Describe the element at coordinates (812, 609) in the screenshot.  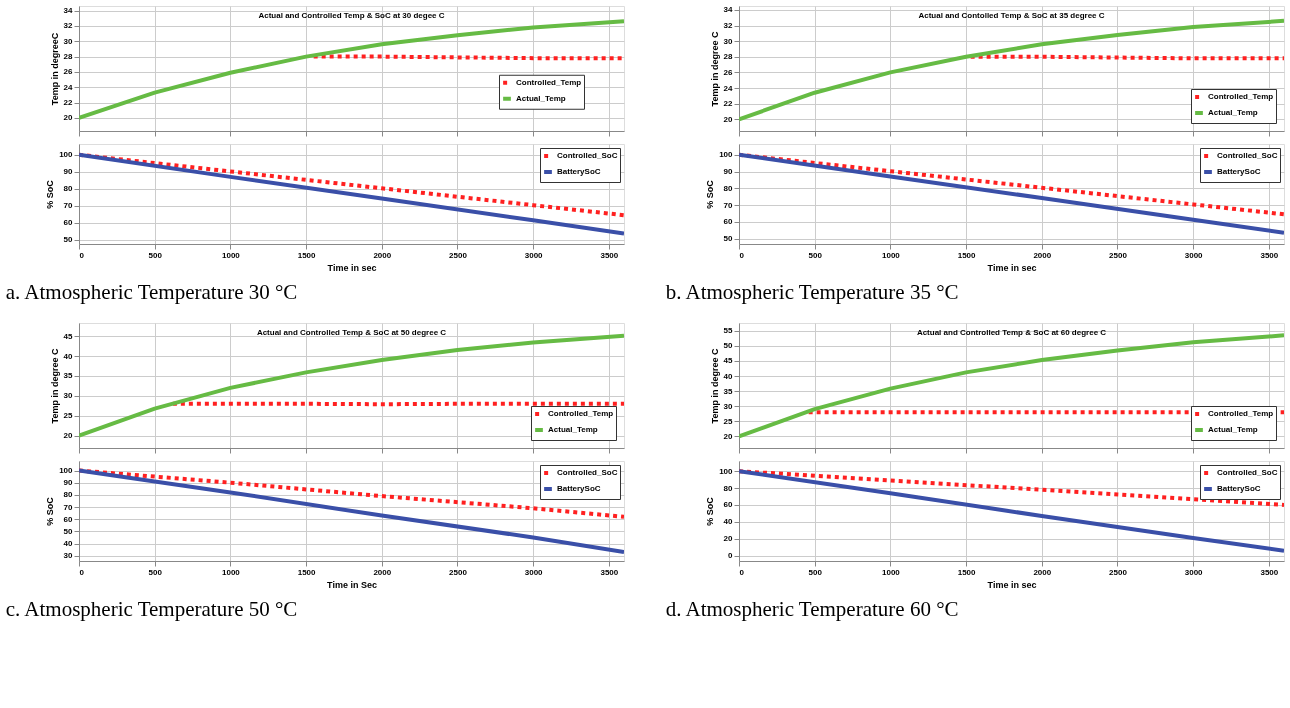
I see `text: d. Atmospheric Temperature 60 °C` at that location.